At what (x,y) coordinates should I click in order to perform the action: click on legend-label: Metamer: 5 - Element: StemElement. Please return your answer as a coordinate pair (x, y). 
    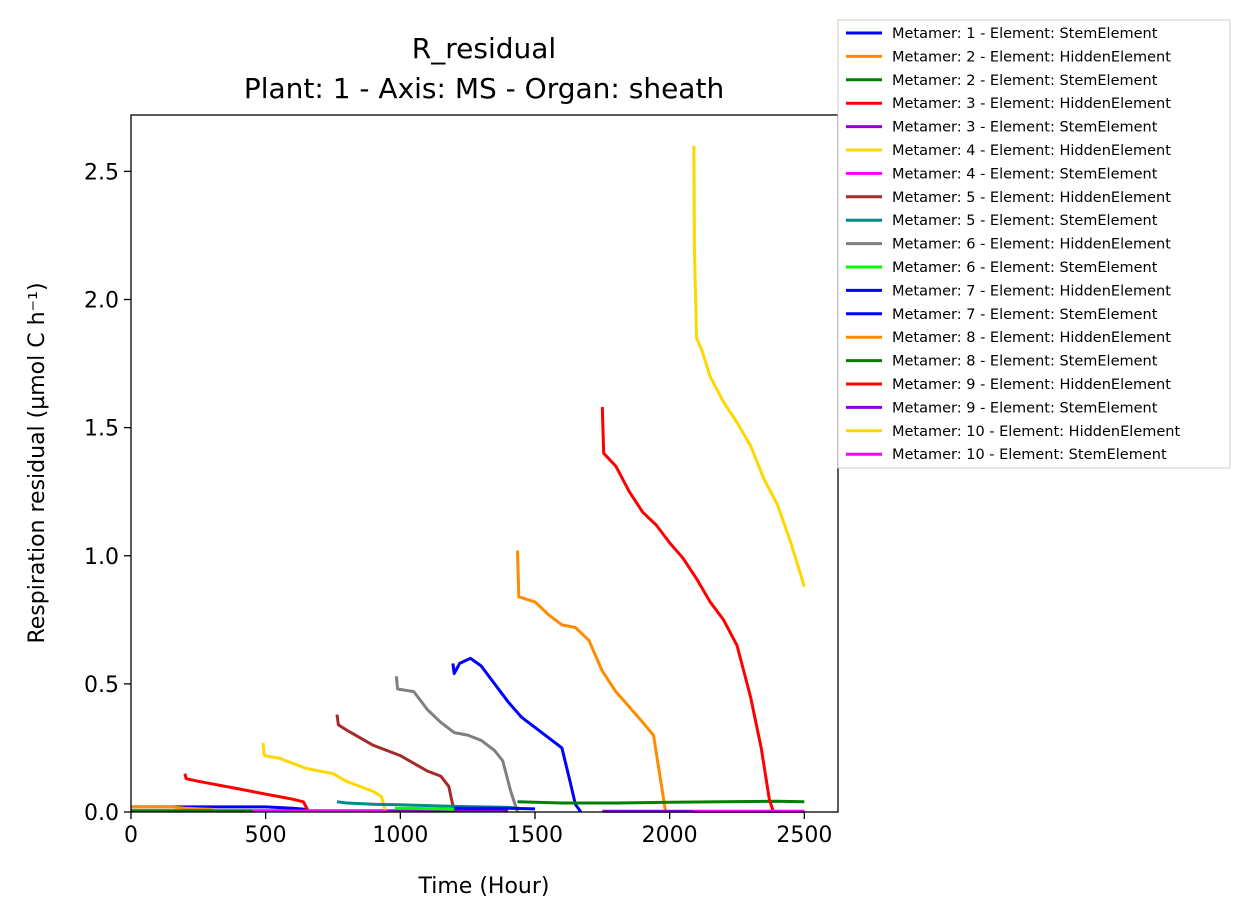
    Looking at the image, I should click on (1025, 221).